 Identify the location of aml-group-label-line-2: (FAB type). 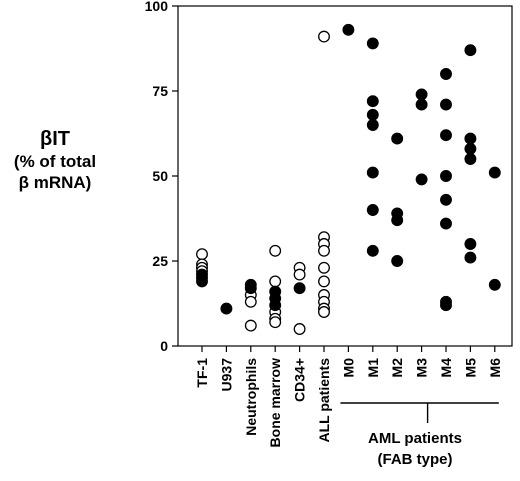
(415, 459).